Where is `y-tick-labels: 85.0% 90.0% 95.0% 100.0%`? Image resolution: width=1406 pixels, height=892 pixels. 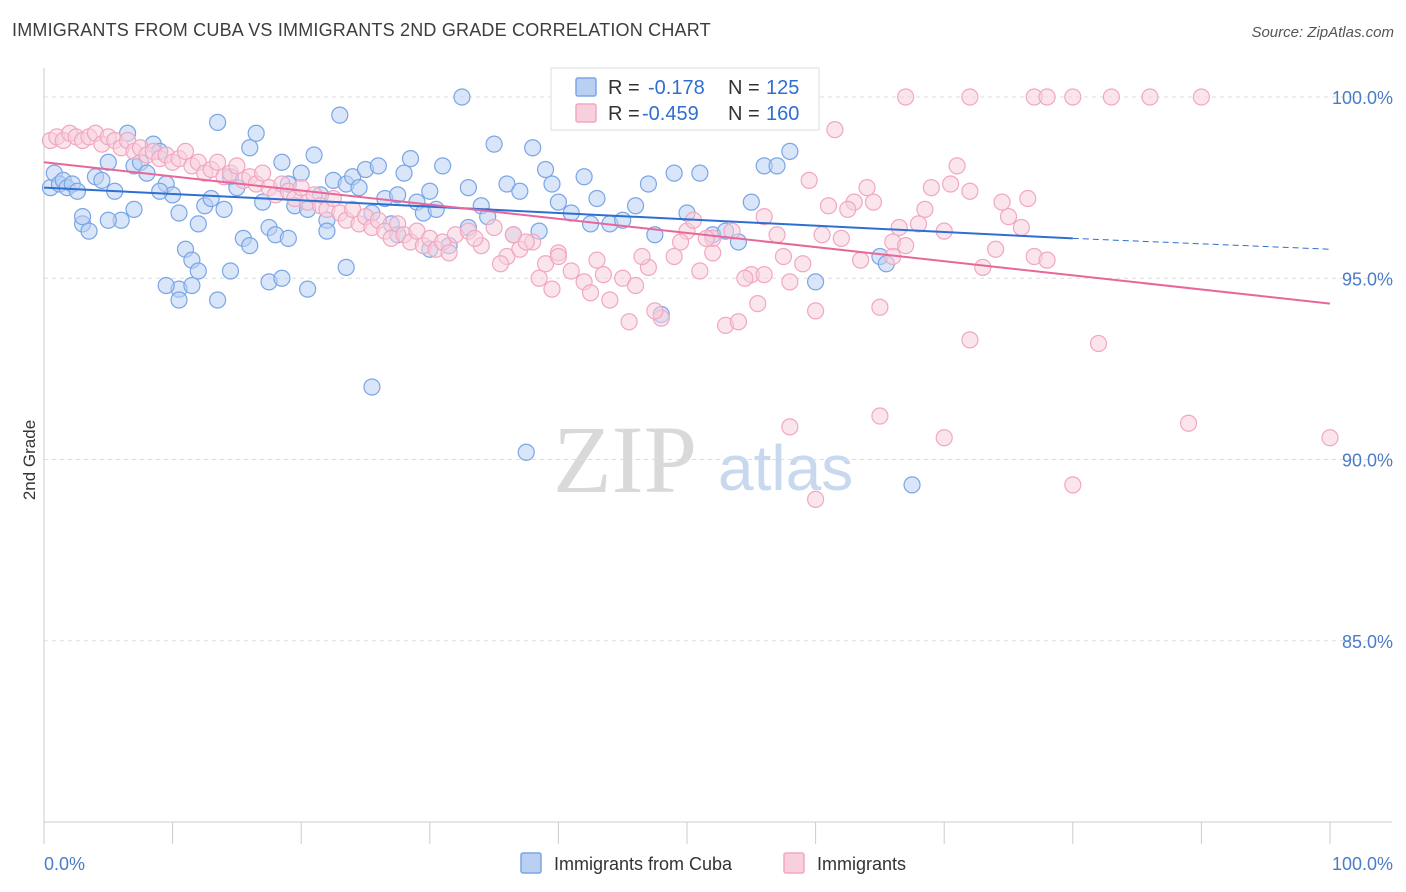
y-tick-labels: 85.0% 90.0% 95.0% 100.0% is located at coordinates (1362, 370).